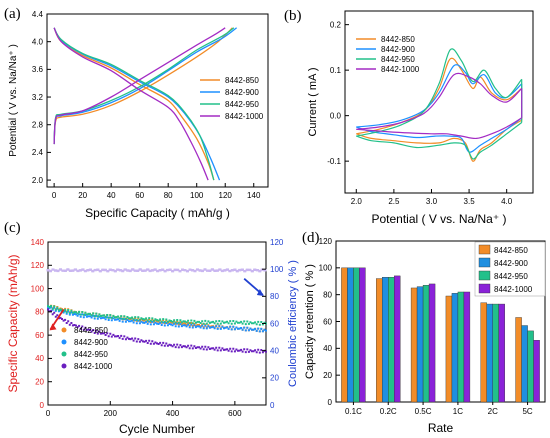 The image size is (550, 438). I want to click on panel-c-efficiency-arrowhead, so click(260, 292).